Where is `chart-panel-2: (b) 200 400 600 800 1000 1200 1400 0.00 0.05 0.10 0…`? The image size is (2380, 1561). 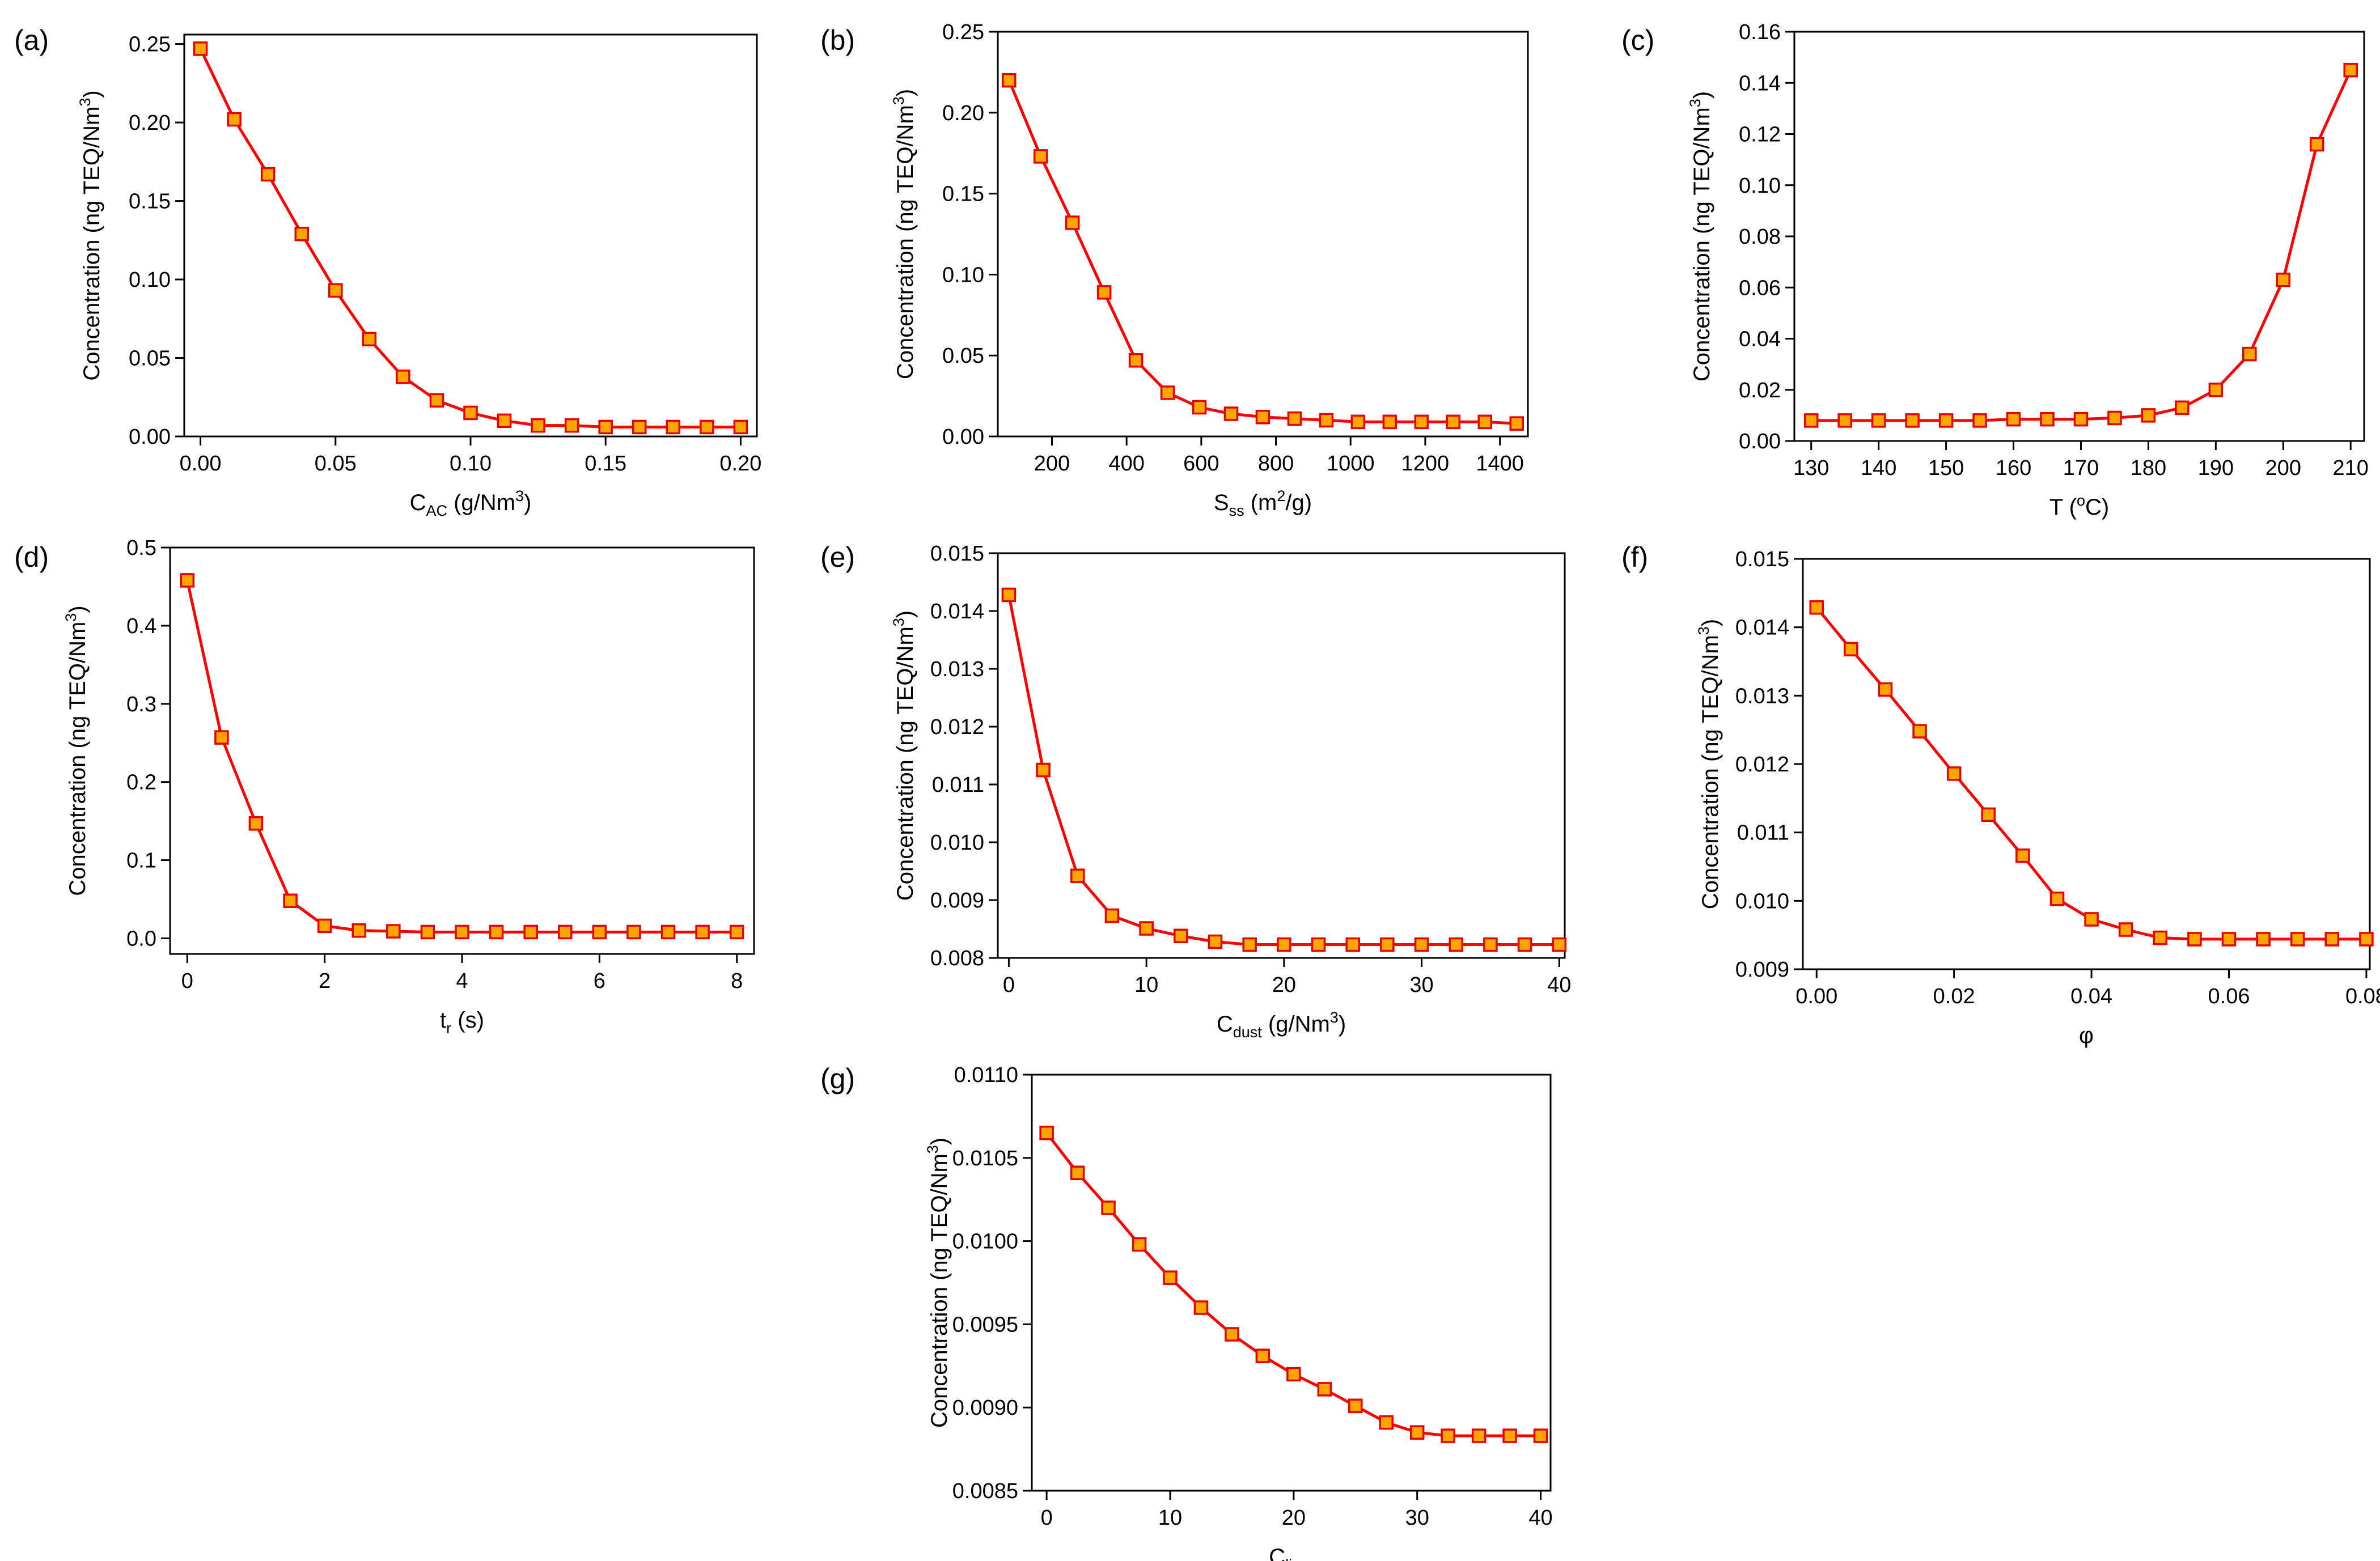 chart-panel-2: (b) 200 400 600 800 1000 1200 1400 0.00 0.05 0.10 0… is located at coordinates (1174, 269).